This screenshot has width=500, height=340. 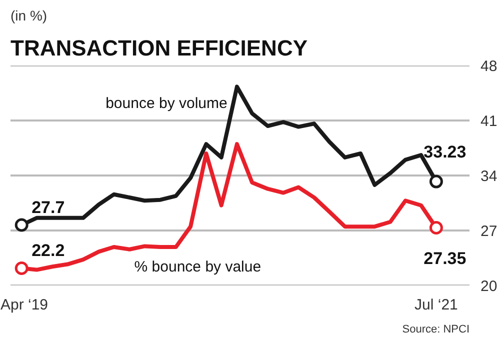 What do you see at coordinates (48, 250) in the screenshot?
I see `data-label: 22.2` at bounding box center [48, 250].